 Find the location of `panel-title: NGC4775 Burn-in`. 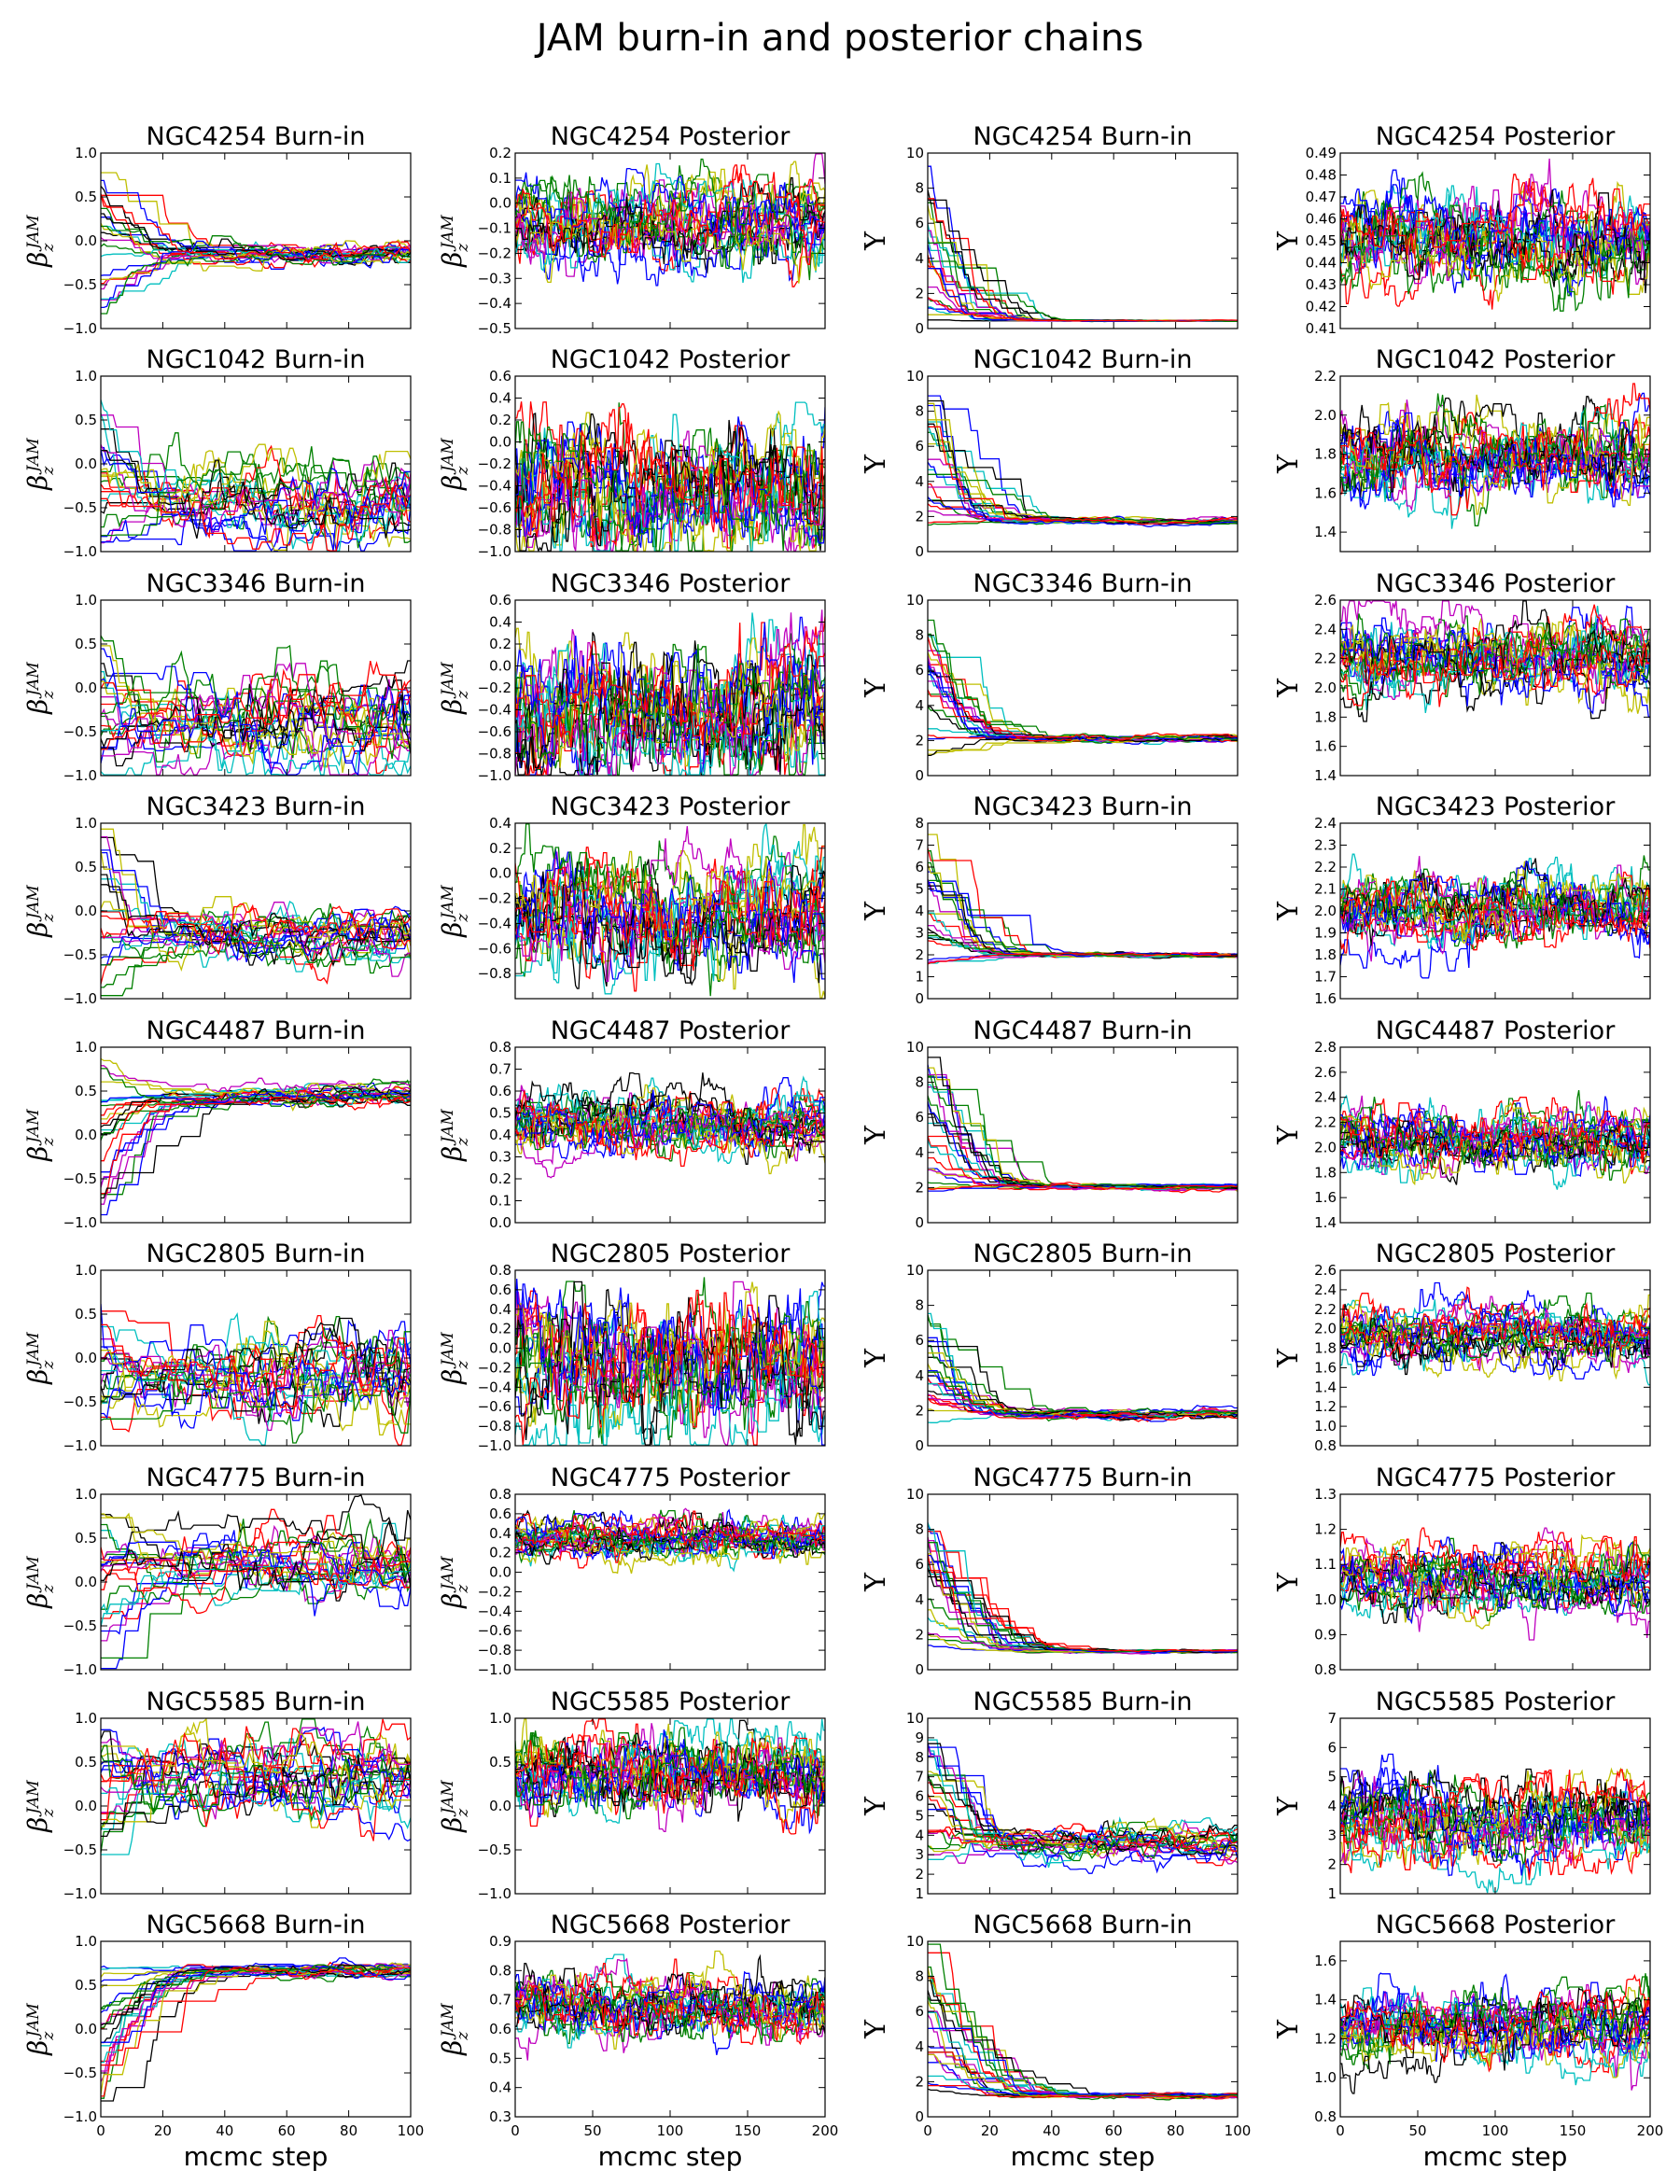

panel-title: NGC4775 Burn-in is located at coordinates (256, 1477).